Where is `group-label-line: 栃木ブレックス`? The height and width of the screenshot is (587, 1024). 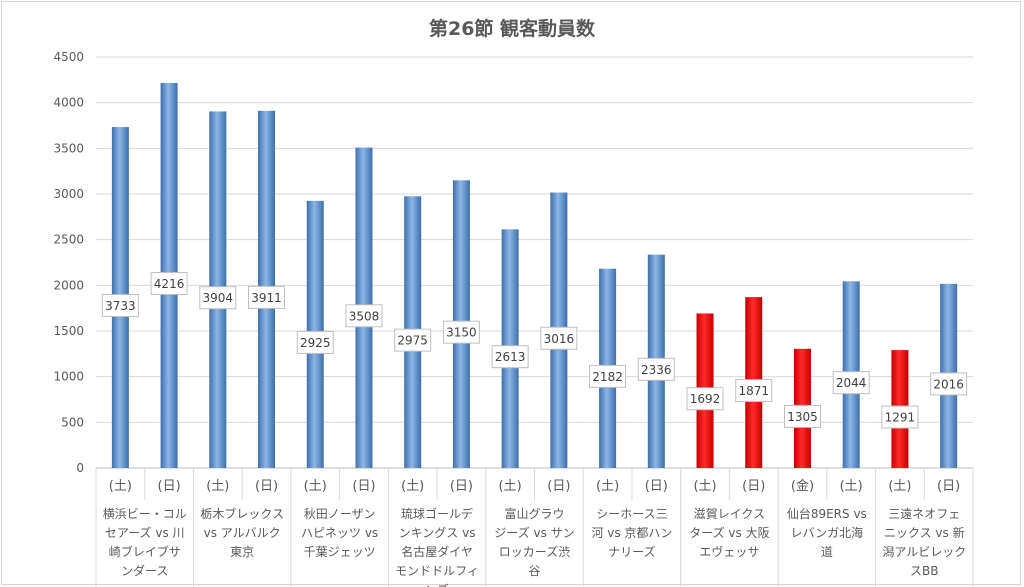 group-label-line: 栃木ブレックス is located at coordinates (242, 513).